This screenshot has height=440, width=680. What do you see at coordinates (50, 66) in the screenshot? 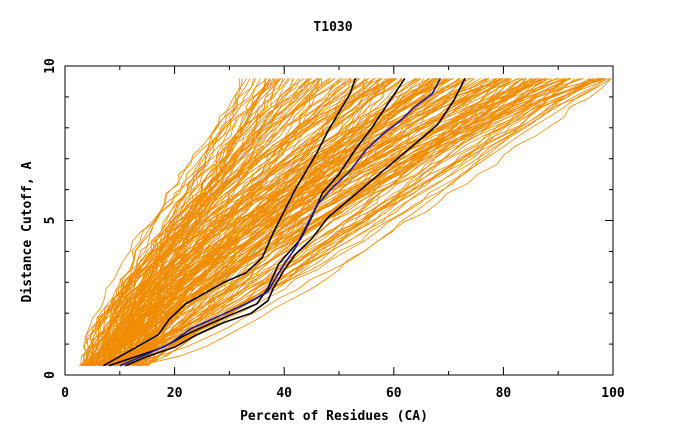
I see `y-tick-label: 10` at bounding box center [50, 66].